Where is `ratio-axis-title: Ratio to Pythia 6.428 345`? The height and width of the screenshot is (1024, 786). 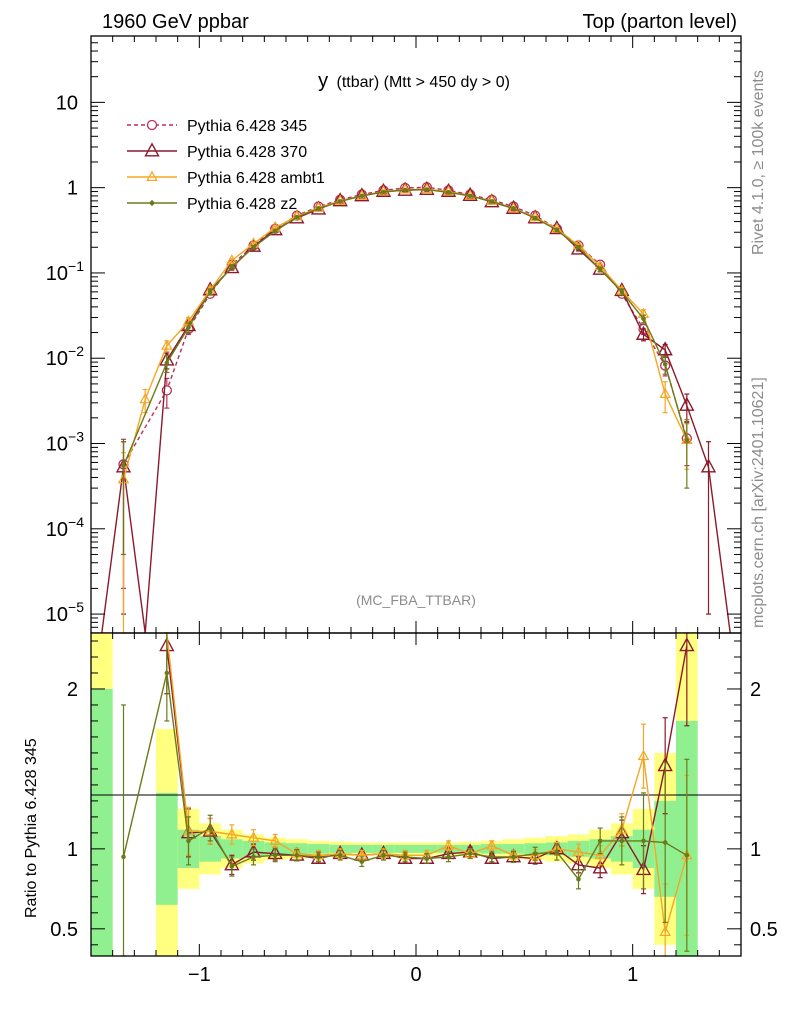 ratio-axis-title: Ratio to Pythia 6.428 345 is located at coordinates (31, 828).